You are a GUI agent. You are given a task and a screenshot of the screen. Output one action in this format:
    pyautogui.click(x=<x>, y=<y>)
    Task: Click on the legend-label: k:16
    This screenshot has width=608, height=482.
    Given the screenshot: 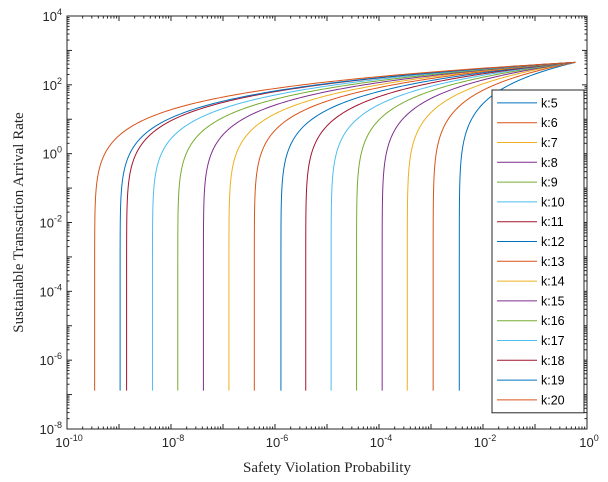 What is the action you would take?
    pyautogui.click(x=553, y=321)
    